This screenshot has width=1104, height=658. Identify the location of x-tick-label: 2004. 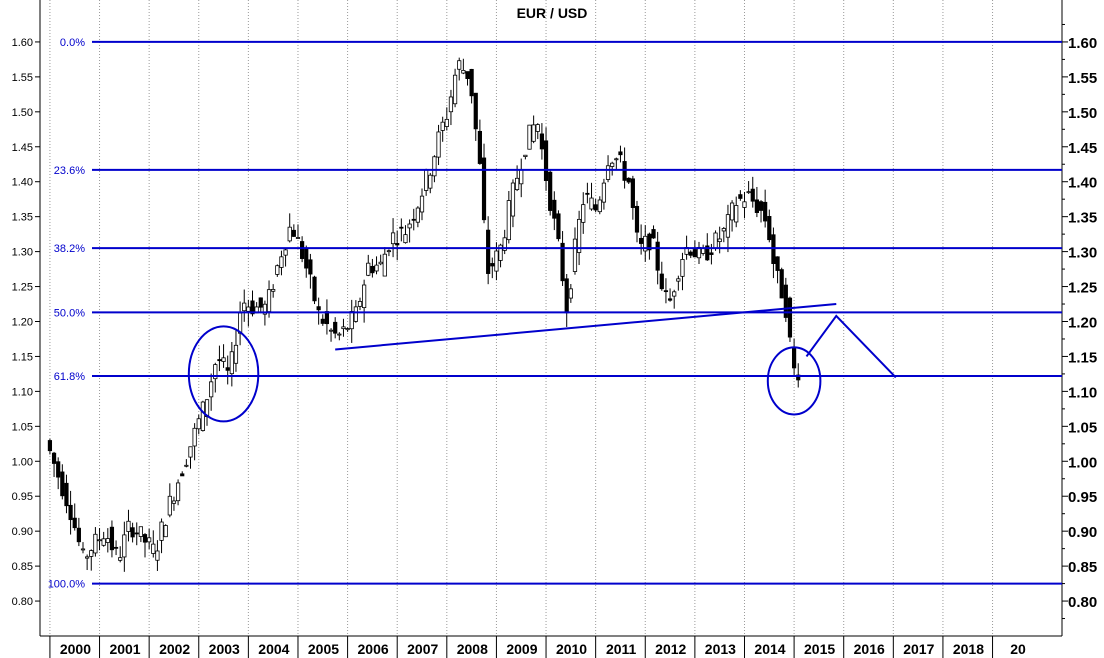
(273, 649).